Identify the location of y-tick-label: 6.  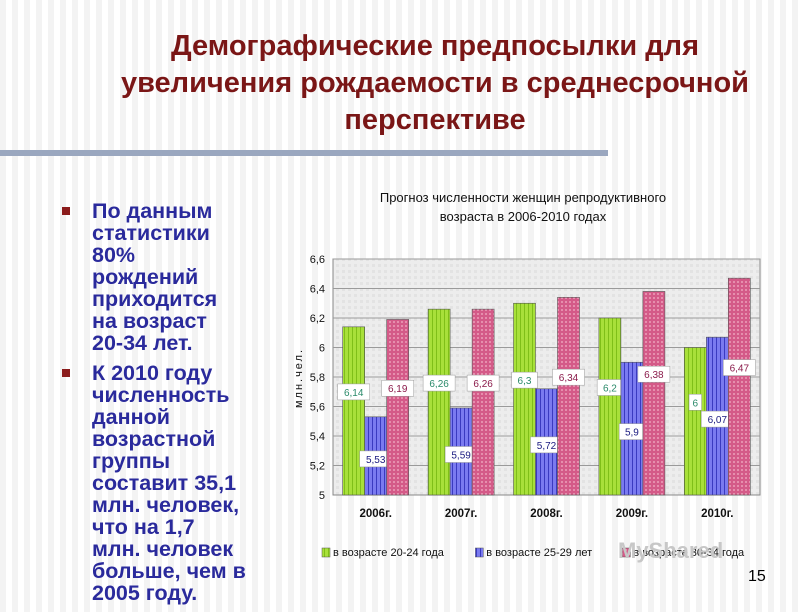
(322, 349).